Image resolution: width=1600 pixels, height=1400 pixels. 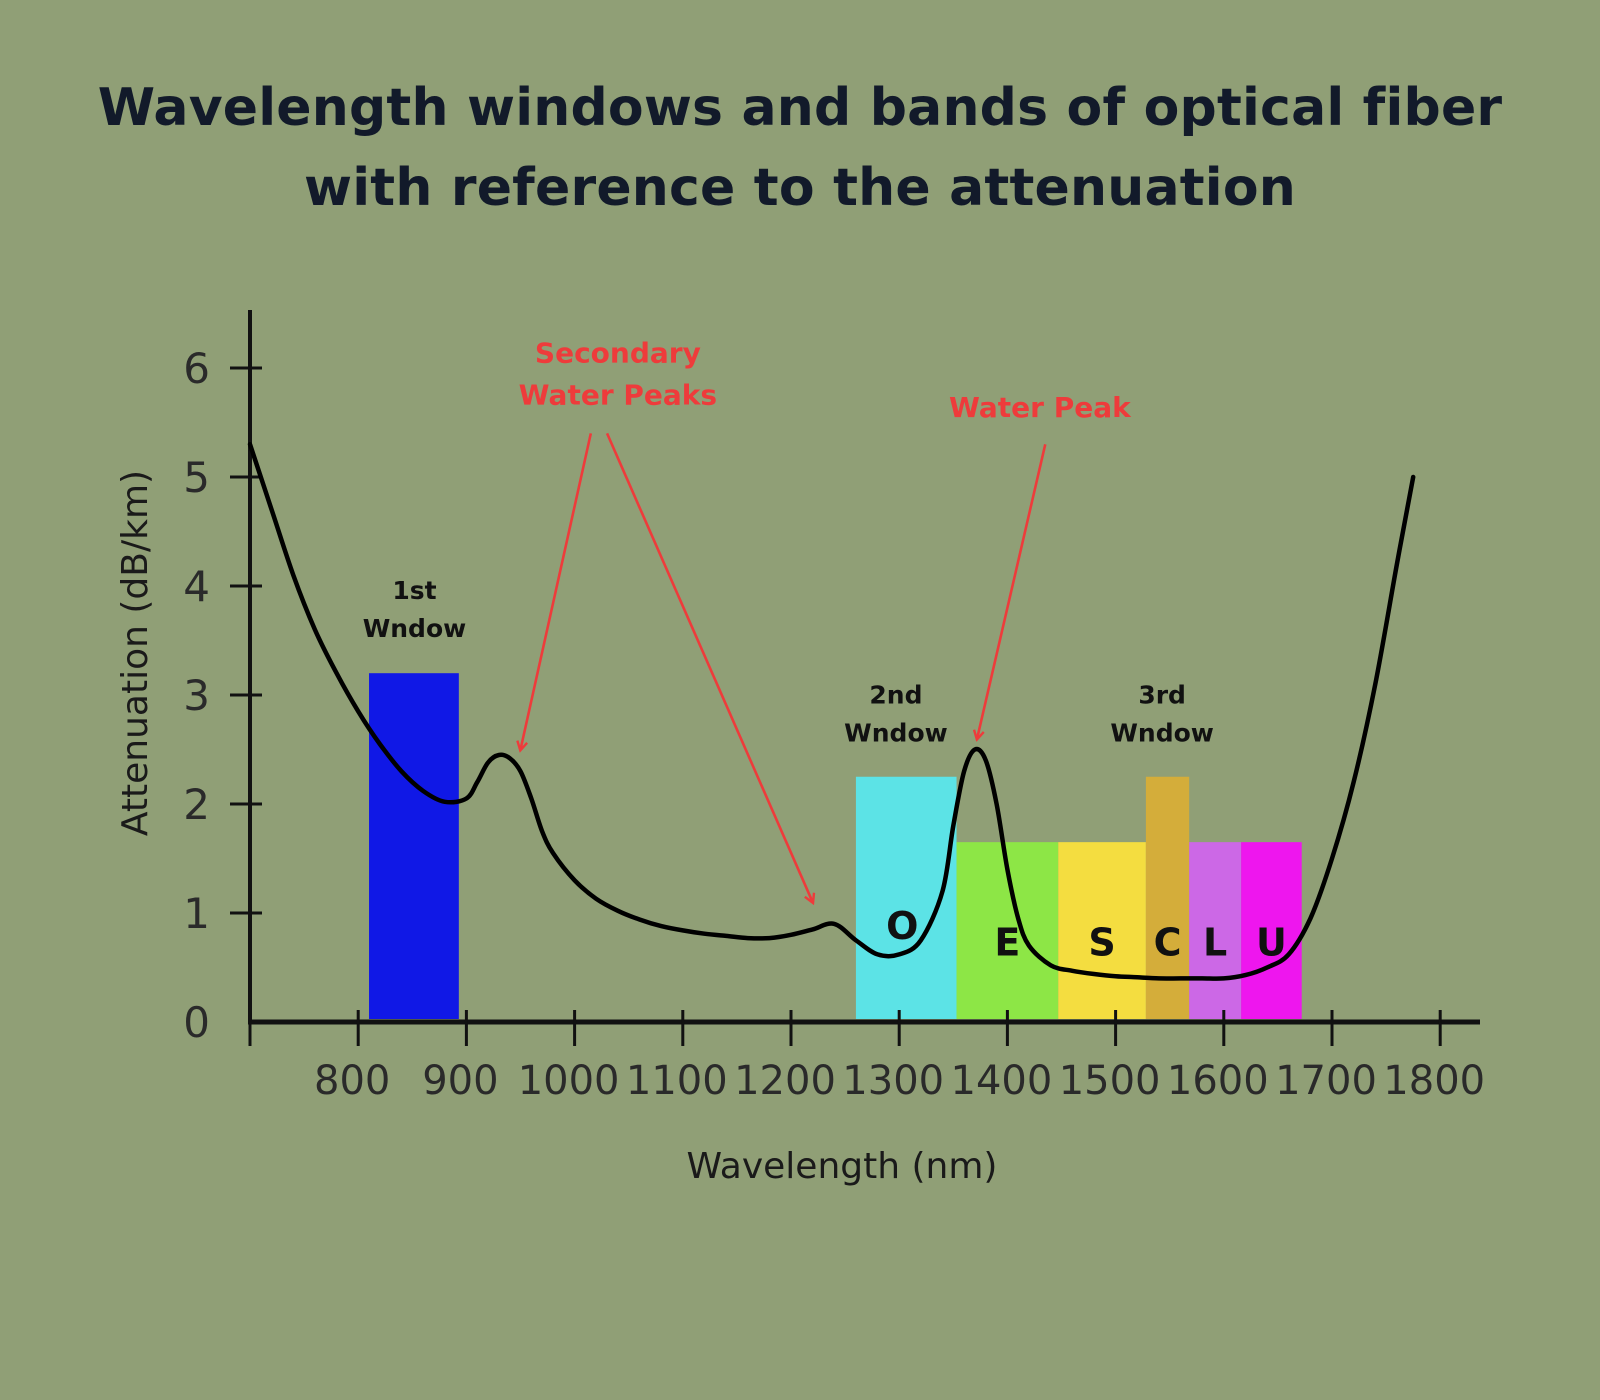 I want to click on x-tick-label-1800: 1800, so click(x=1434, y=1081).